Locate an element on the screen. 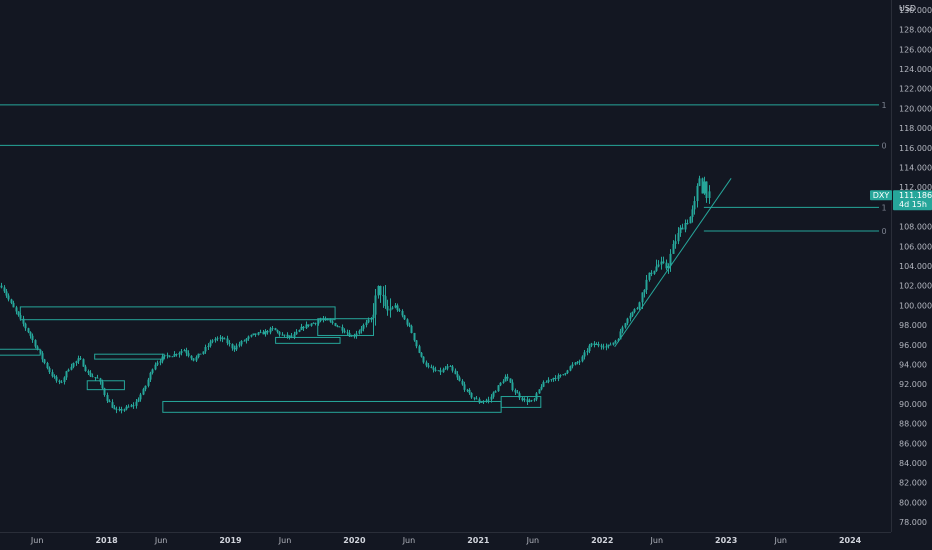  trend-line is located at coordinates (673, 263).